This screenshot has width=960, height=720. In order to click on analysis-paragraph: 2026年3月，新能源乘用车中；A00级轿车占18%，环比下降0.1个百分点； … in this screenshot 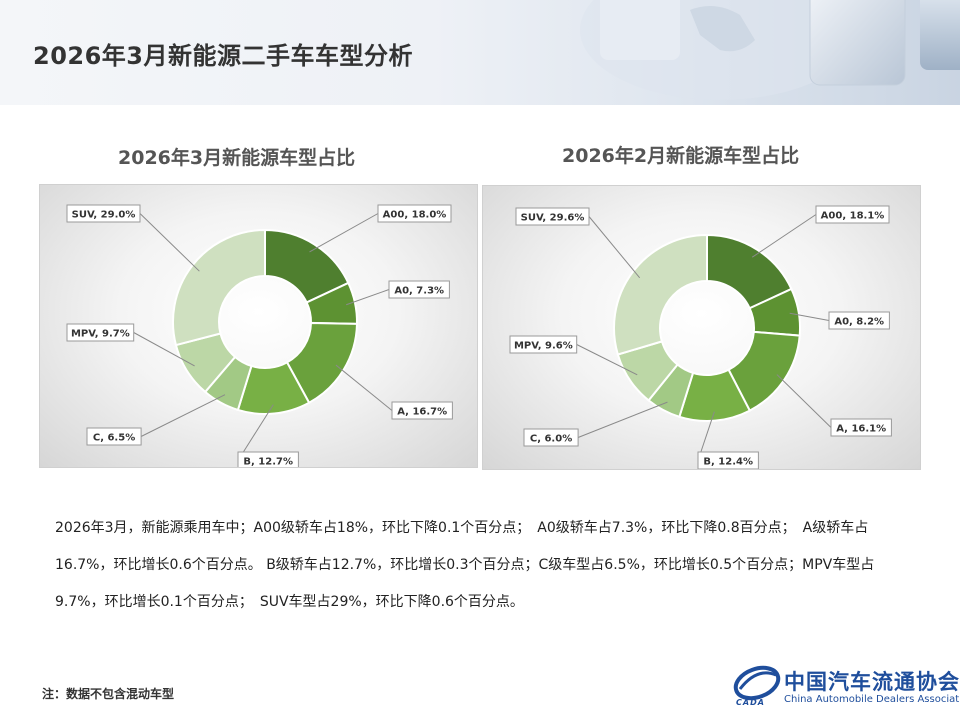, I will do `click(465, 565)`.